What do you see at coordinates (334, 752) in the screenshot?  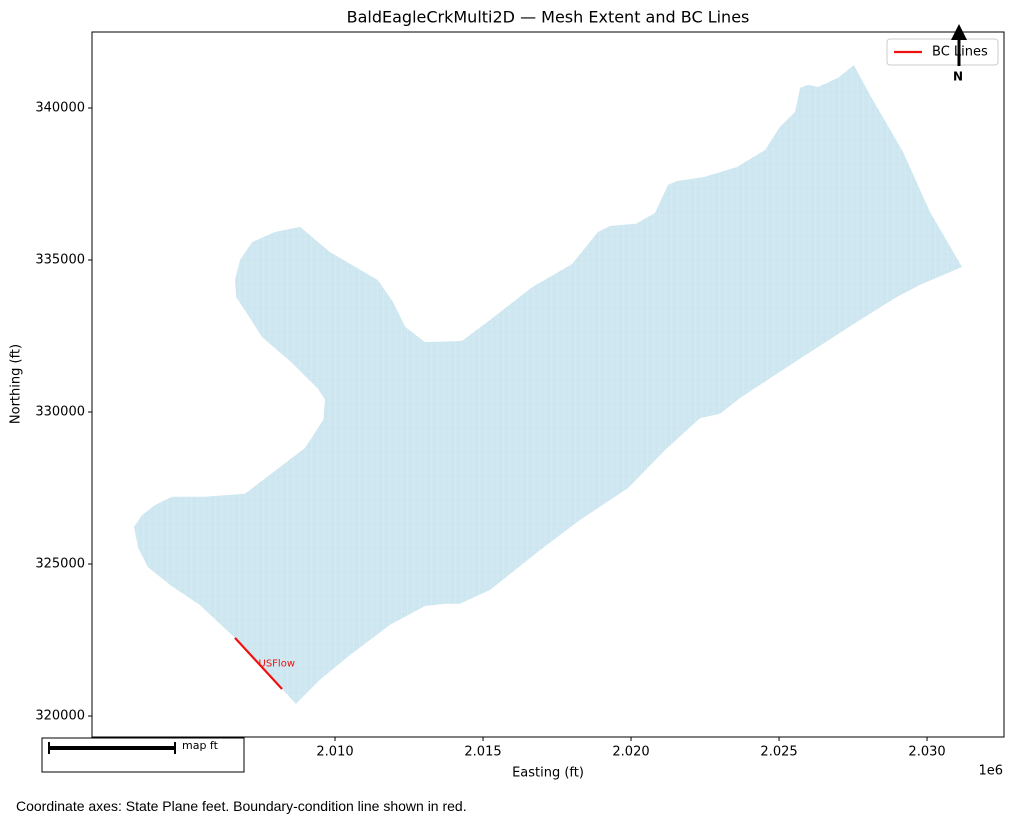 I see `x-tick-label: 2.010` at bounding box center [334, 752].